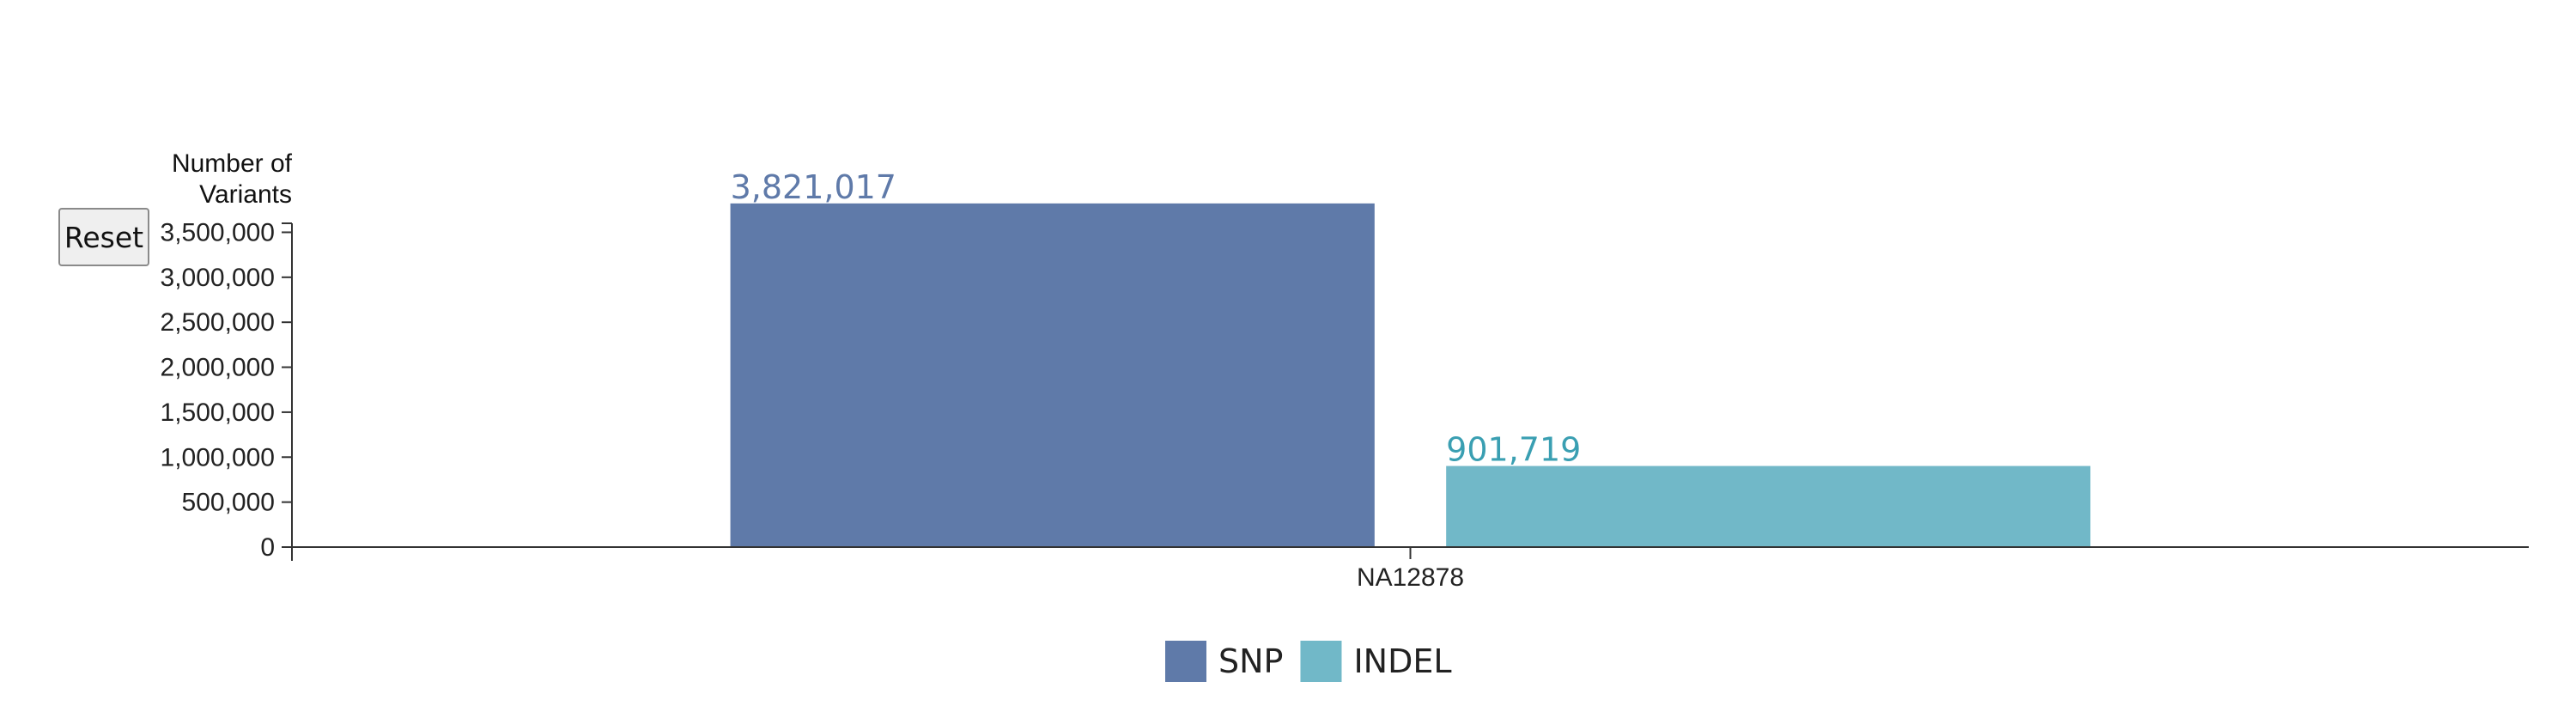 The image size is (2576, 718). I want to click on legend-label-indel: INDEL, so click(1402, 661).